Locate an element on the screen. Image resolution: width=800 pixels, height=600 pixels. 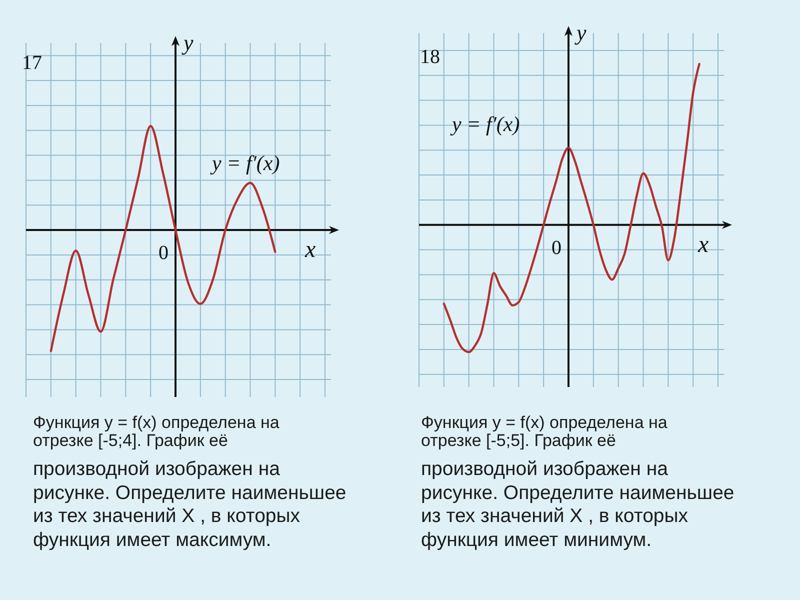
text: производной изображен на рисунке. Определите наименьшее из тех значений X , в которых функция имеет минимум. is located at coordinates (578, 505).